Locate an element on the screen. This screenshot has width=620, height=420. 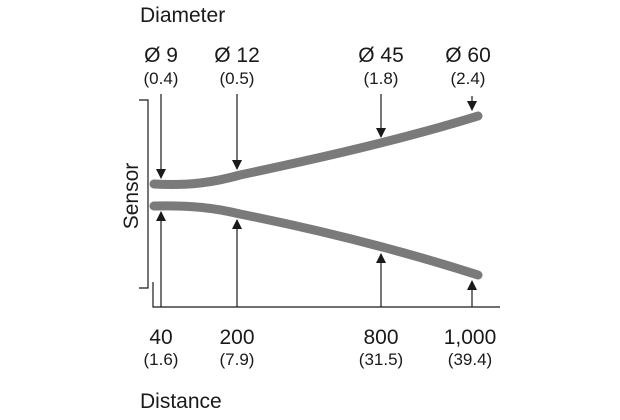
distance-label-2: 200 is located at coordinates (236, 337).